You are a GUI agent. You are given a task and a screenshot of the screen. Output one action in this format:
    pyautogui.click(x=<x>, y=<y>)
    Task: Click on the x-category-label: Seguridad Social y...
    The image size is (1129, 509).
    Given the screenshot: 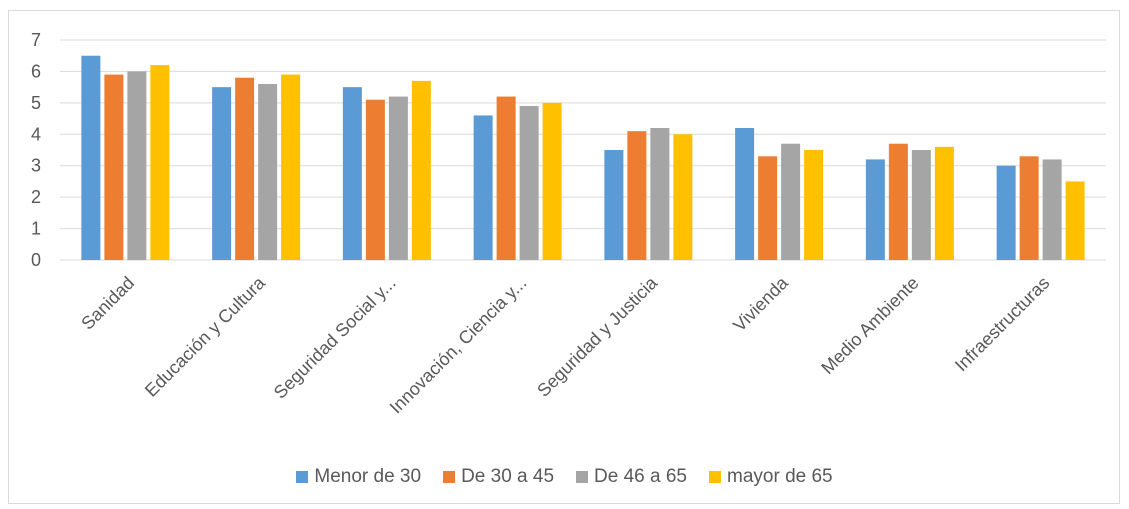 What is the action you would take?
    pyautogui.click(x=335, y=338)
    